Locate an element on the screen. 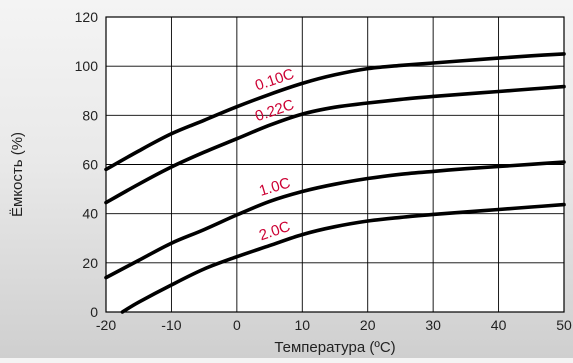  x-tick-label: -20 is located at coordinates (106, 325).